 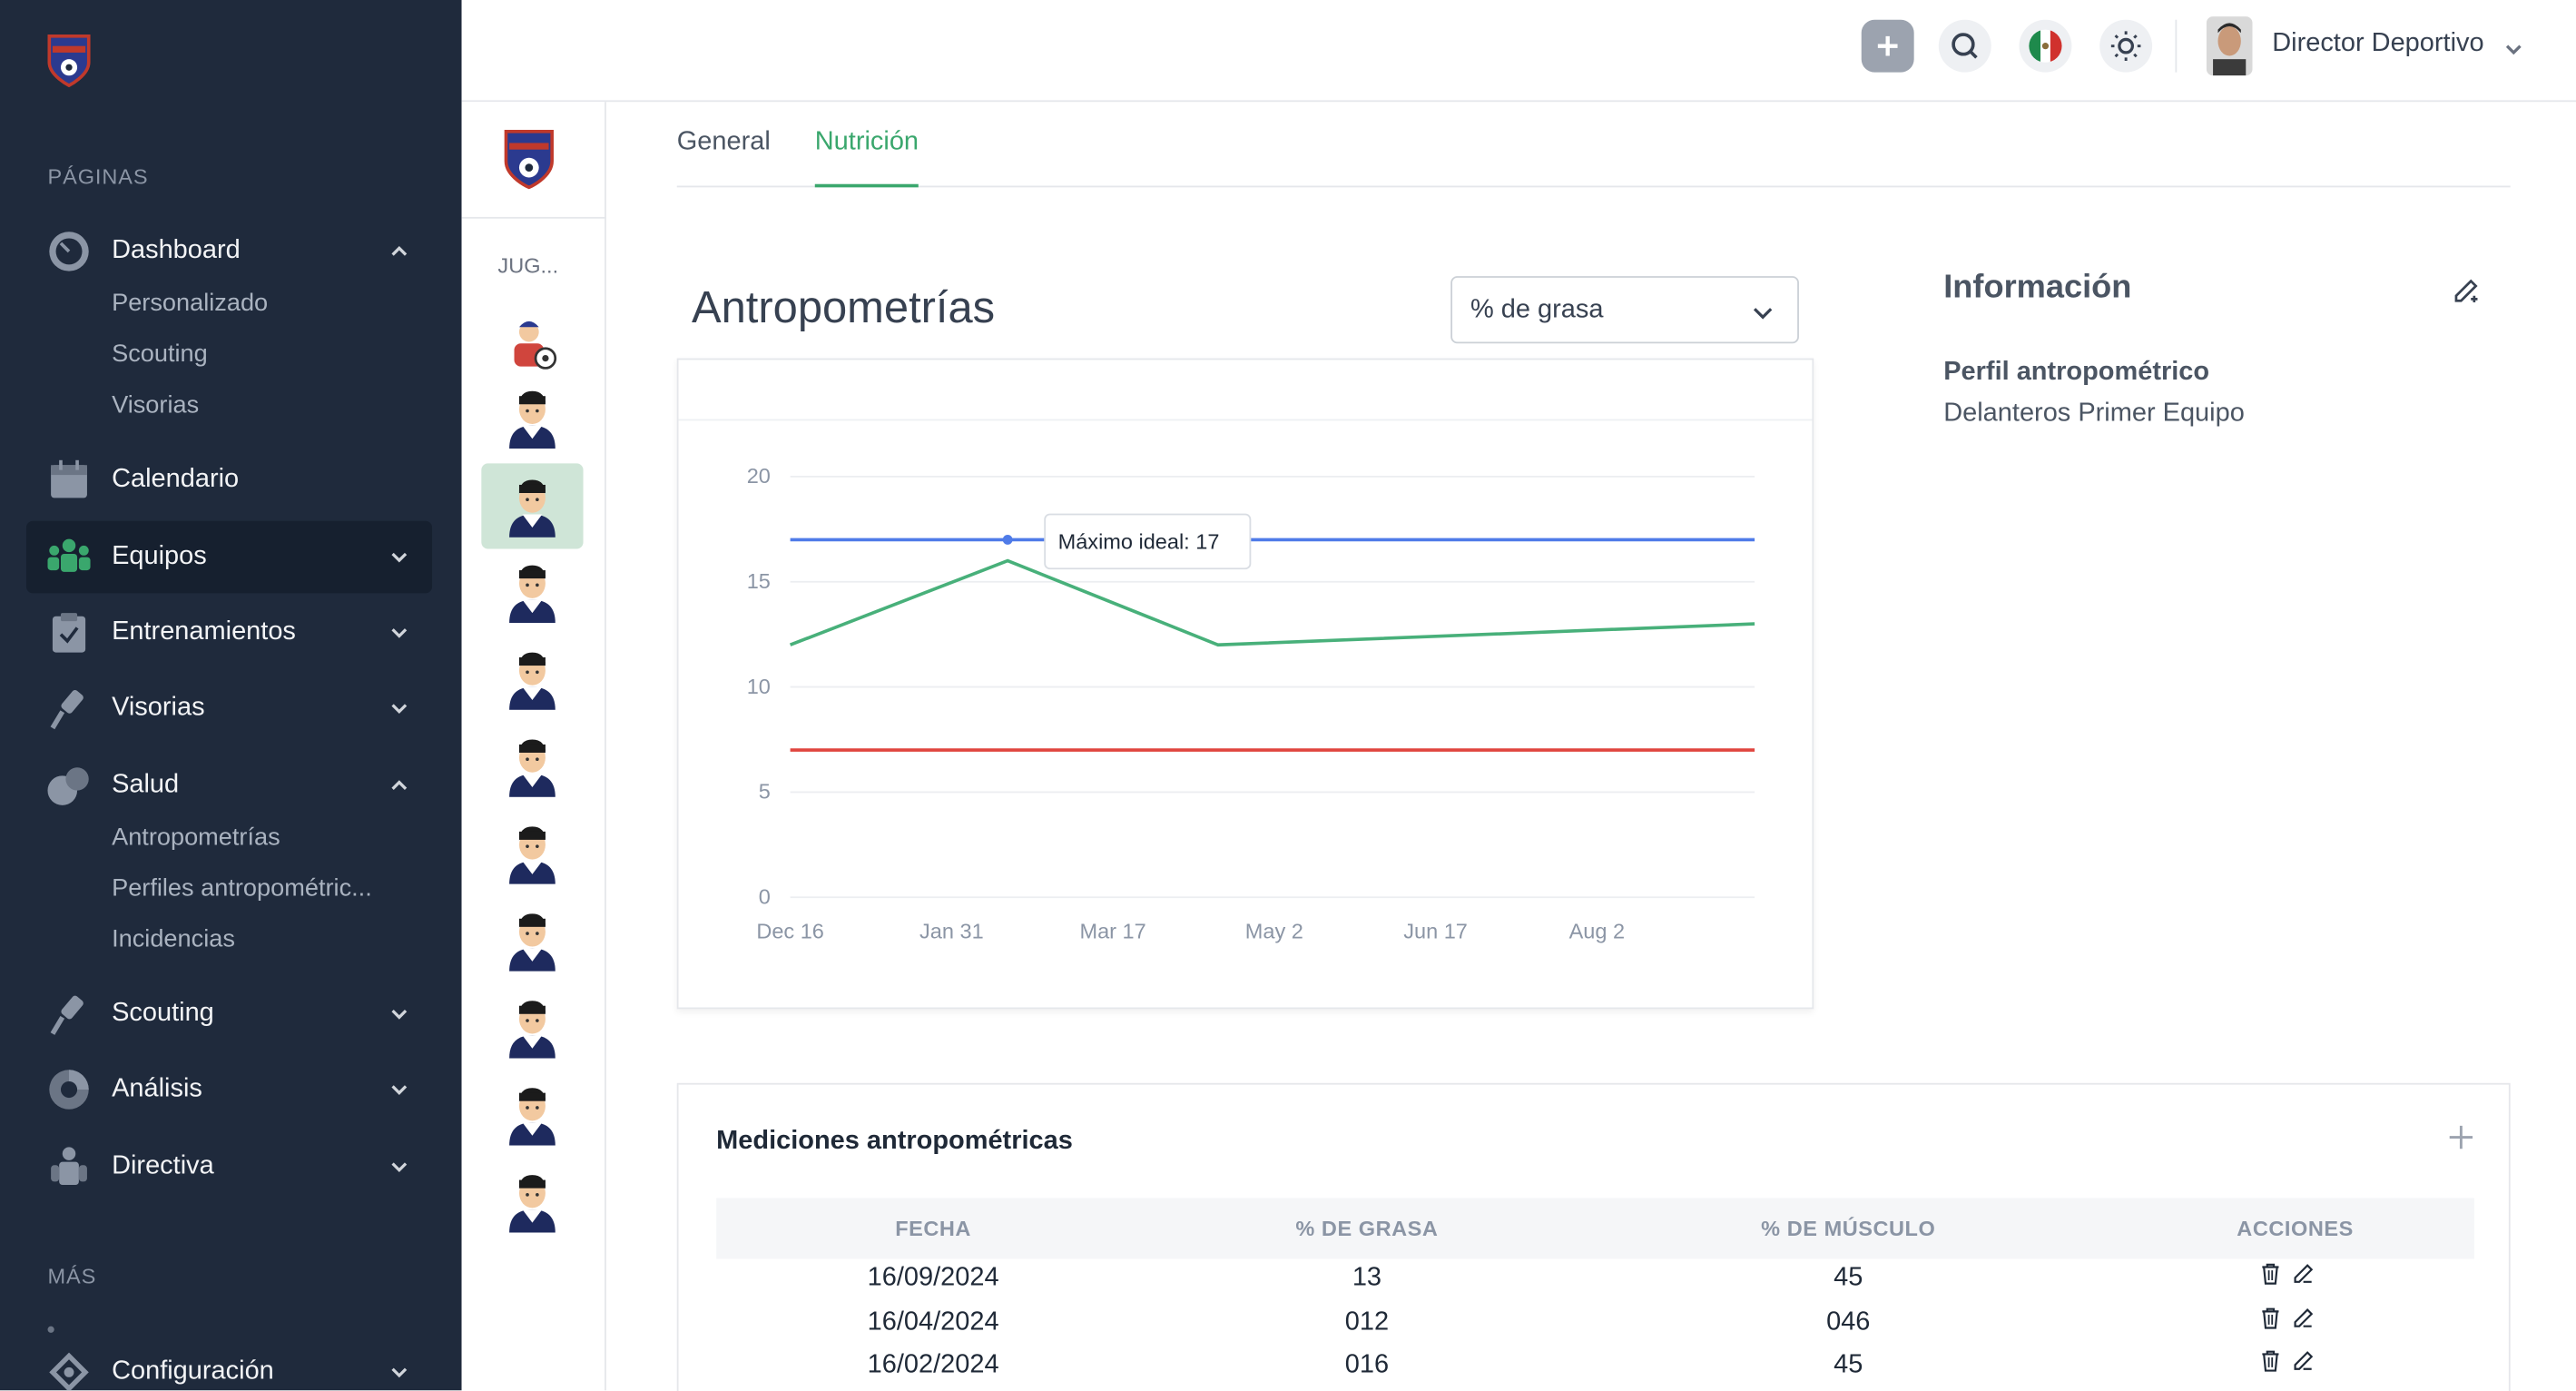 I want to click on language-button, so click(x=2045, y=46).